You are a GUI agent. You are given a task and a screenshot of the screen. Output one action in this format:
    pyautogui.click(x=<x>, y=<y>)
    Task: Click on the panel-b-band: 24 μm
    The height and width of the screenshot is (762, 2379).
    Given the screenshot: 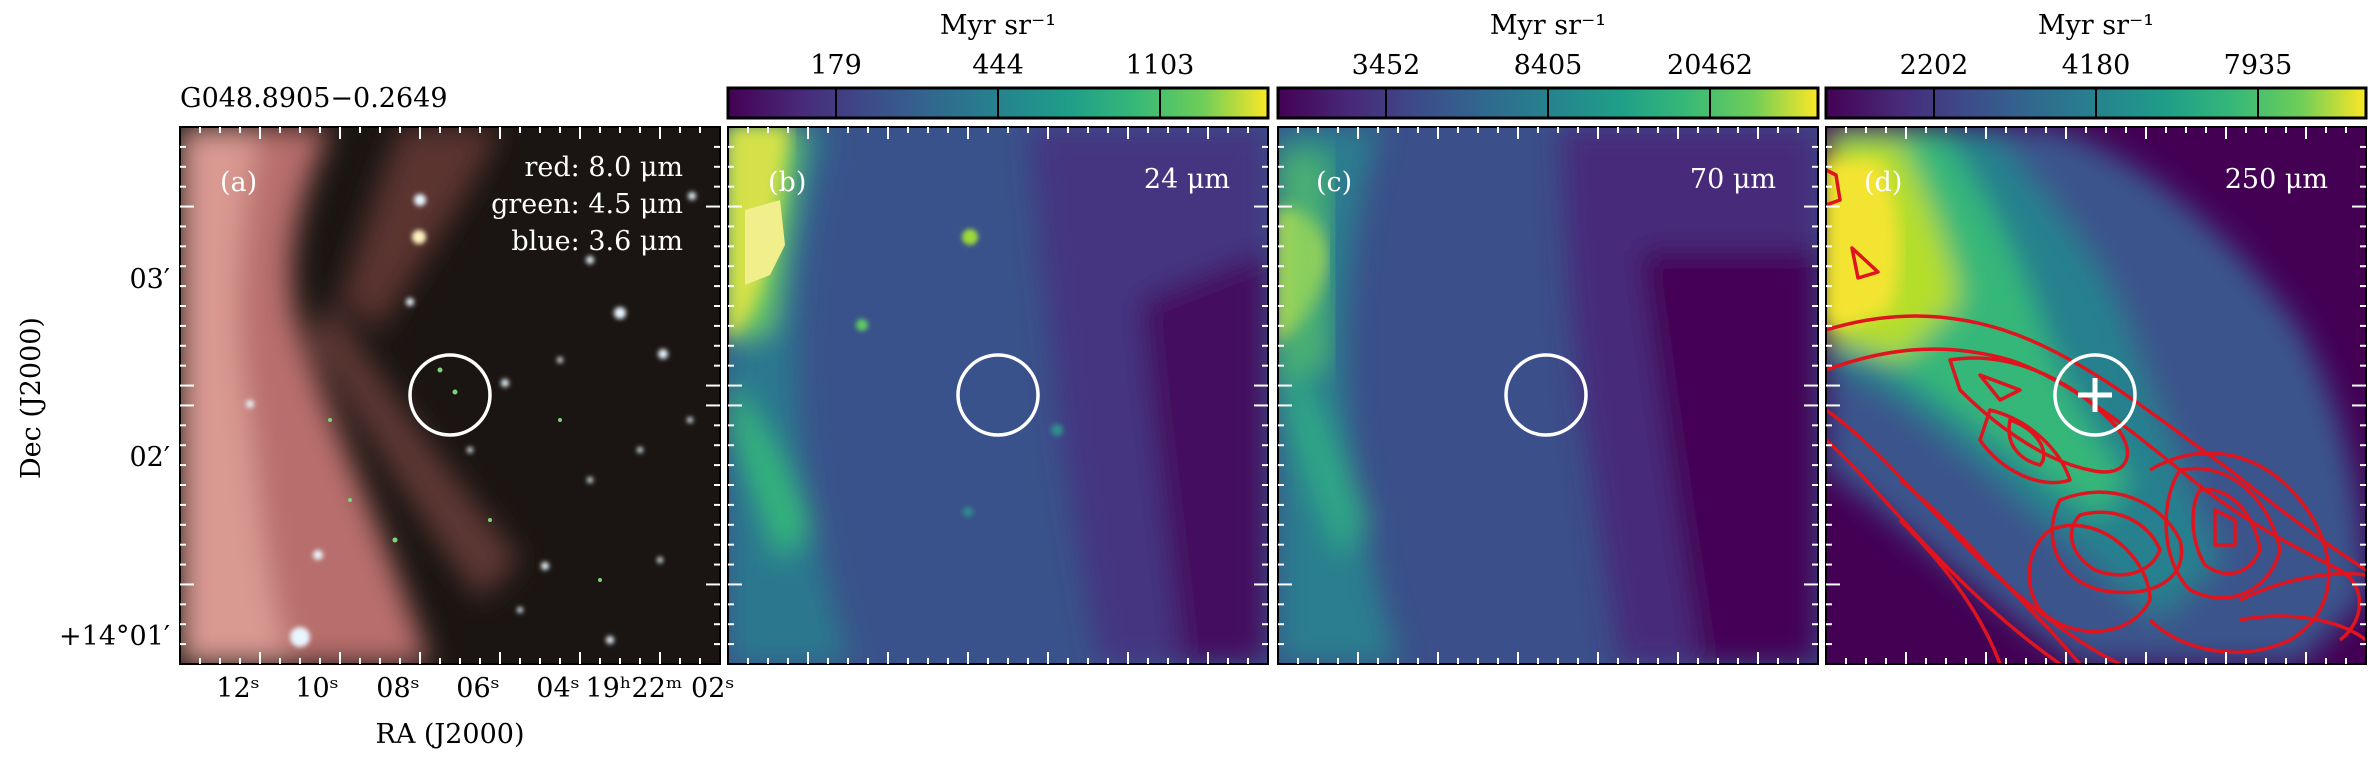 What is the action you would take?
    pyautogui.click(x=1187, y=179)
    